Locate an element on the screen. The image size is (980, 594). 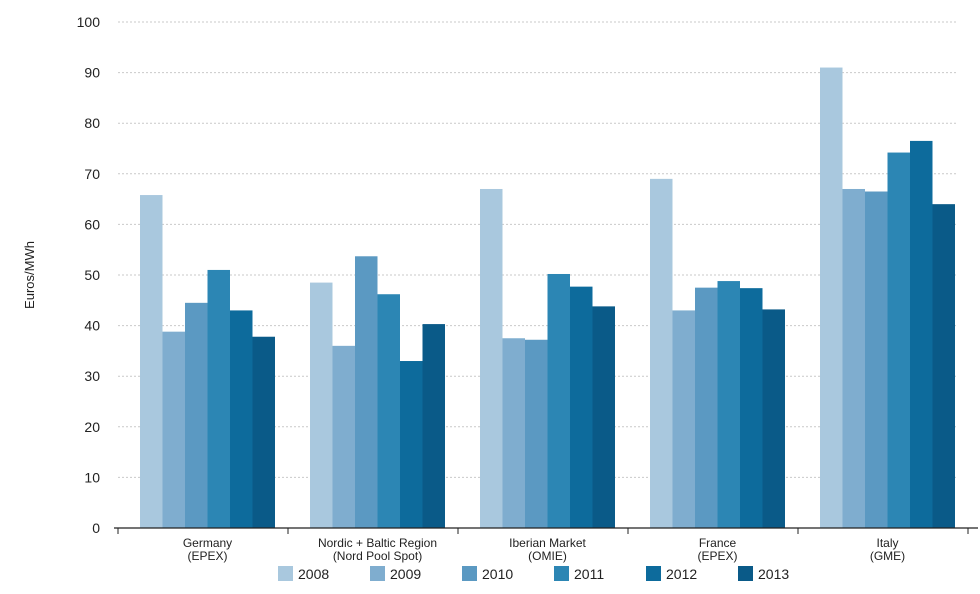
axes is located at coordinates (546, 530).